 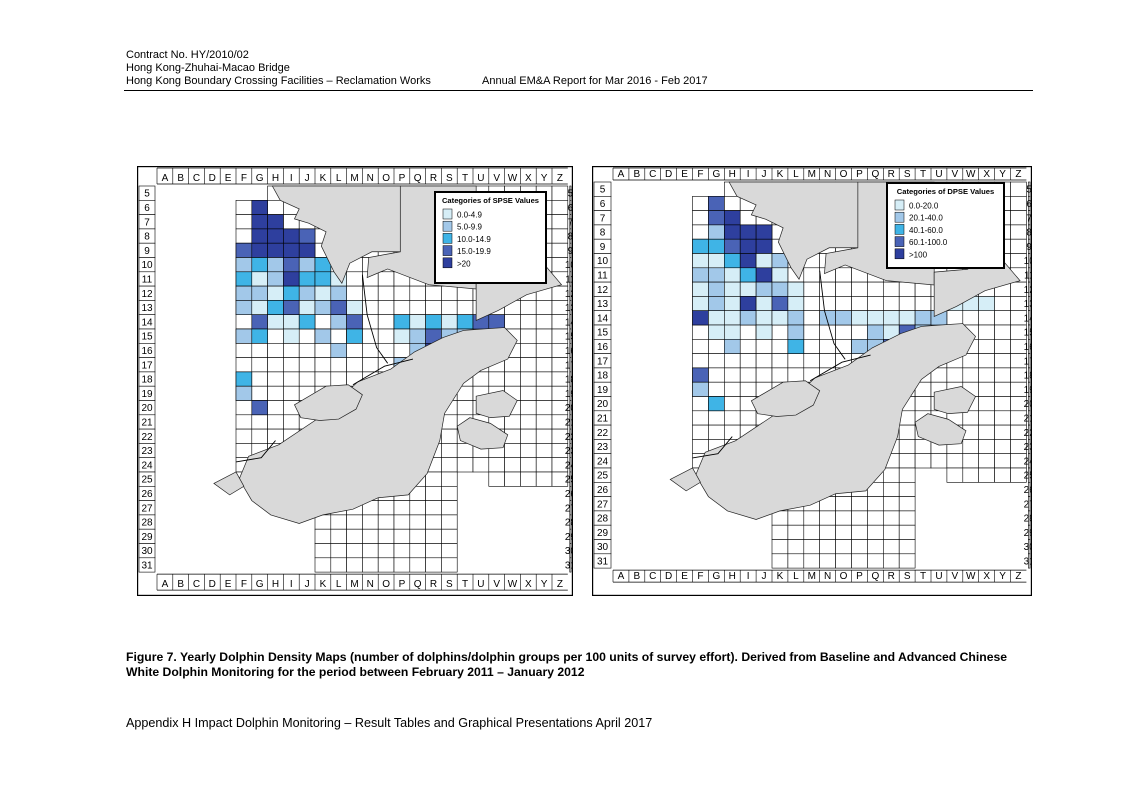 What do you see at coordinates (684, 174) in the screenshot?
I see `column-label-e: E` at bounding box center [684, 174].